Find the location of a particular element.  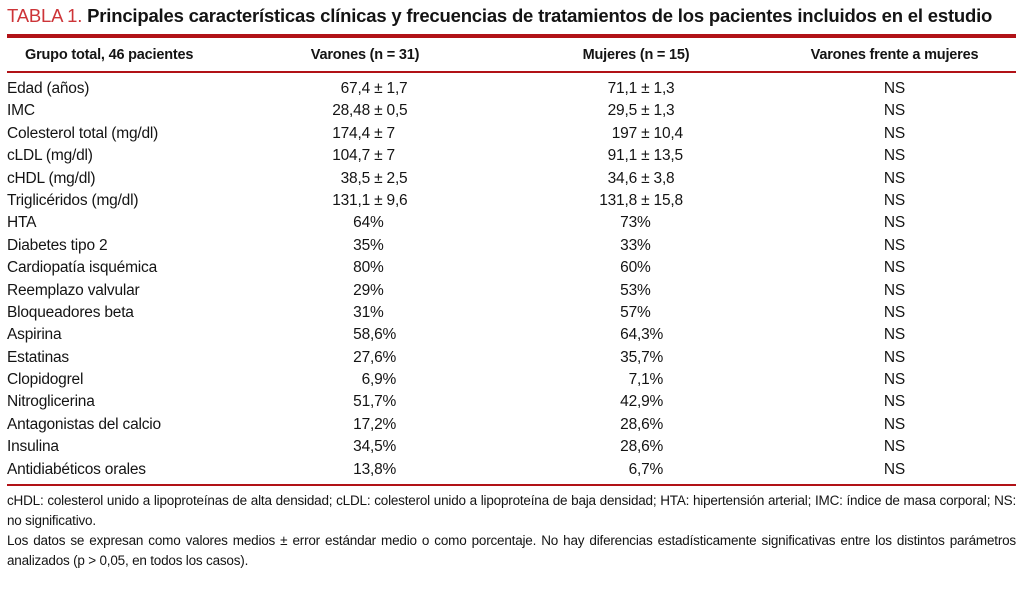

mujeres-value: 131,8 ± 15,8 is located at coordinates (636, 201).